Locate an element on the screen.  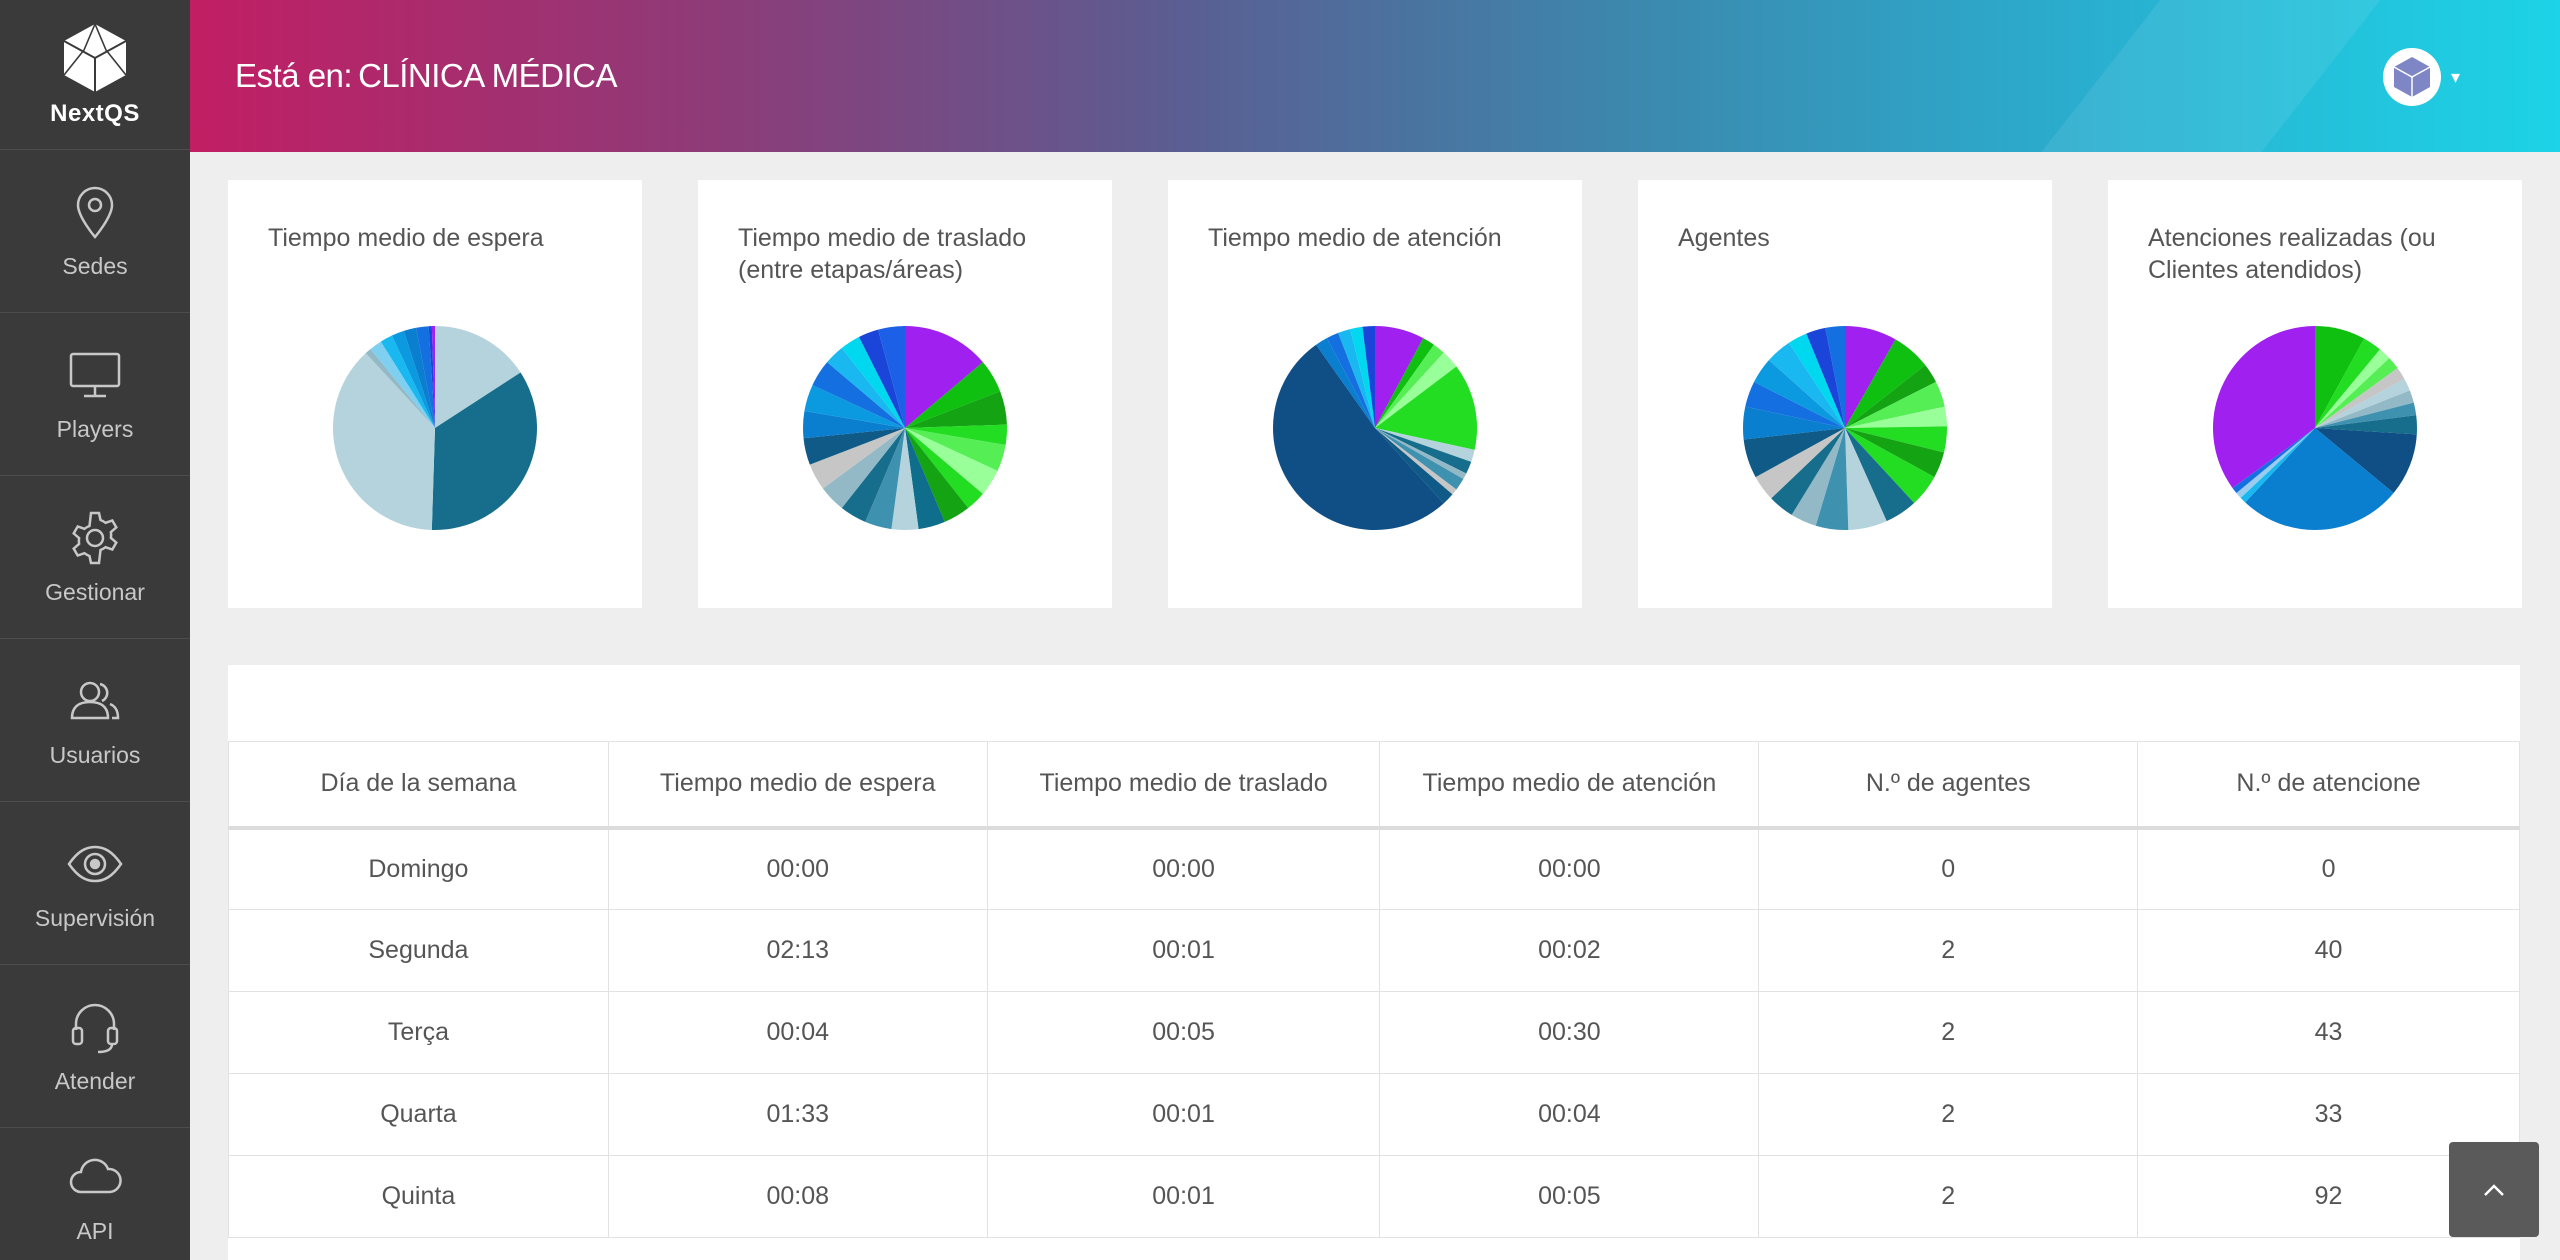
sidebar-item-usuarios: Usuarios is located at coordinates (95, 720).